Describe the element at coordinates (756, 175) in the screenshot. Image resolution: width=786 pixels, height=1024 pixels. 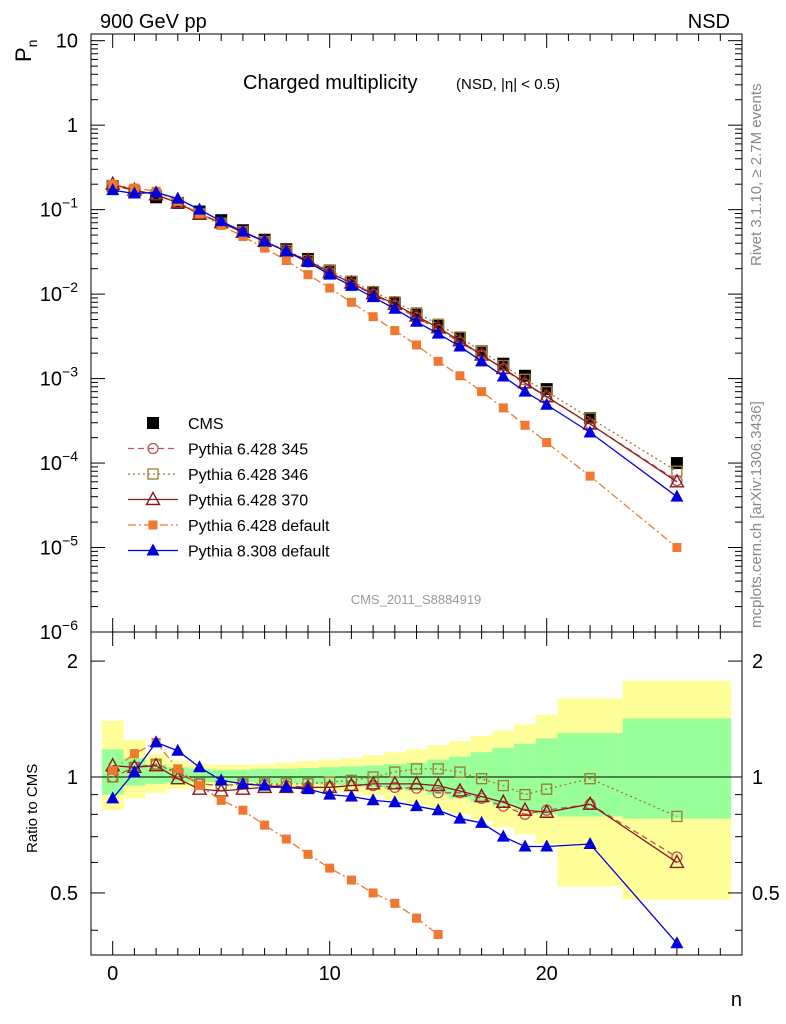
I see `rivet-label: Rivet 3.1.10, ≥ 2.7M events` at that location.